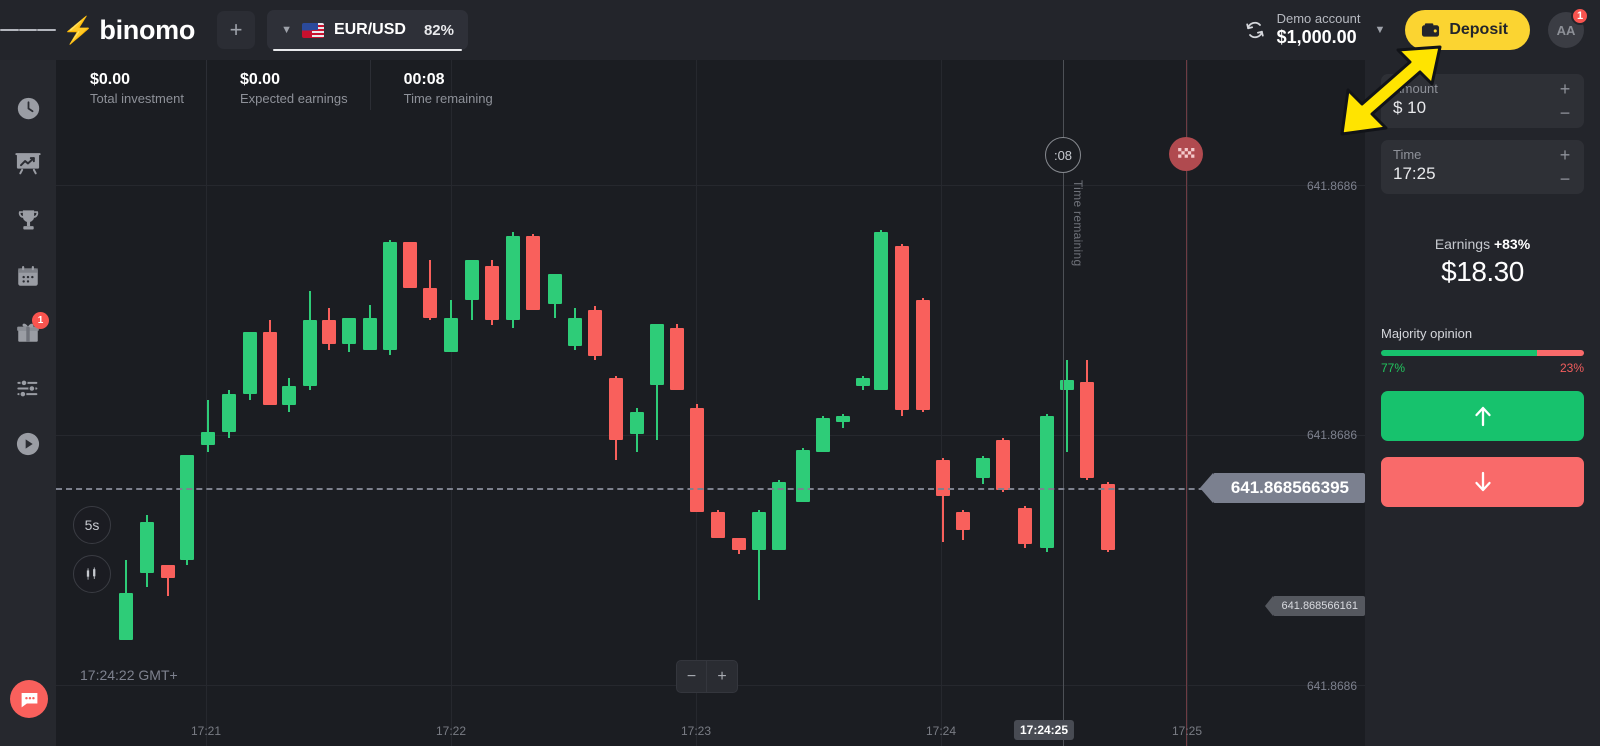 The width and height of the screenshot is (1600, 746). Describe the element at coordinates (1393, 368) in the screenshot. I see `opinion-up-percent: 77%` at that location.